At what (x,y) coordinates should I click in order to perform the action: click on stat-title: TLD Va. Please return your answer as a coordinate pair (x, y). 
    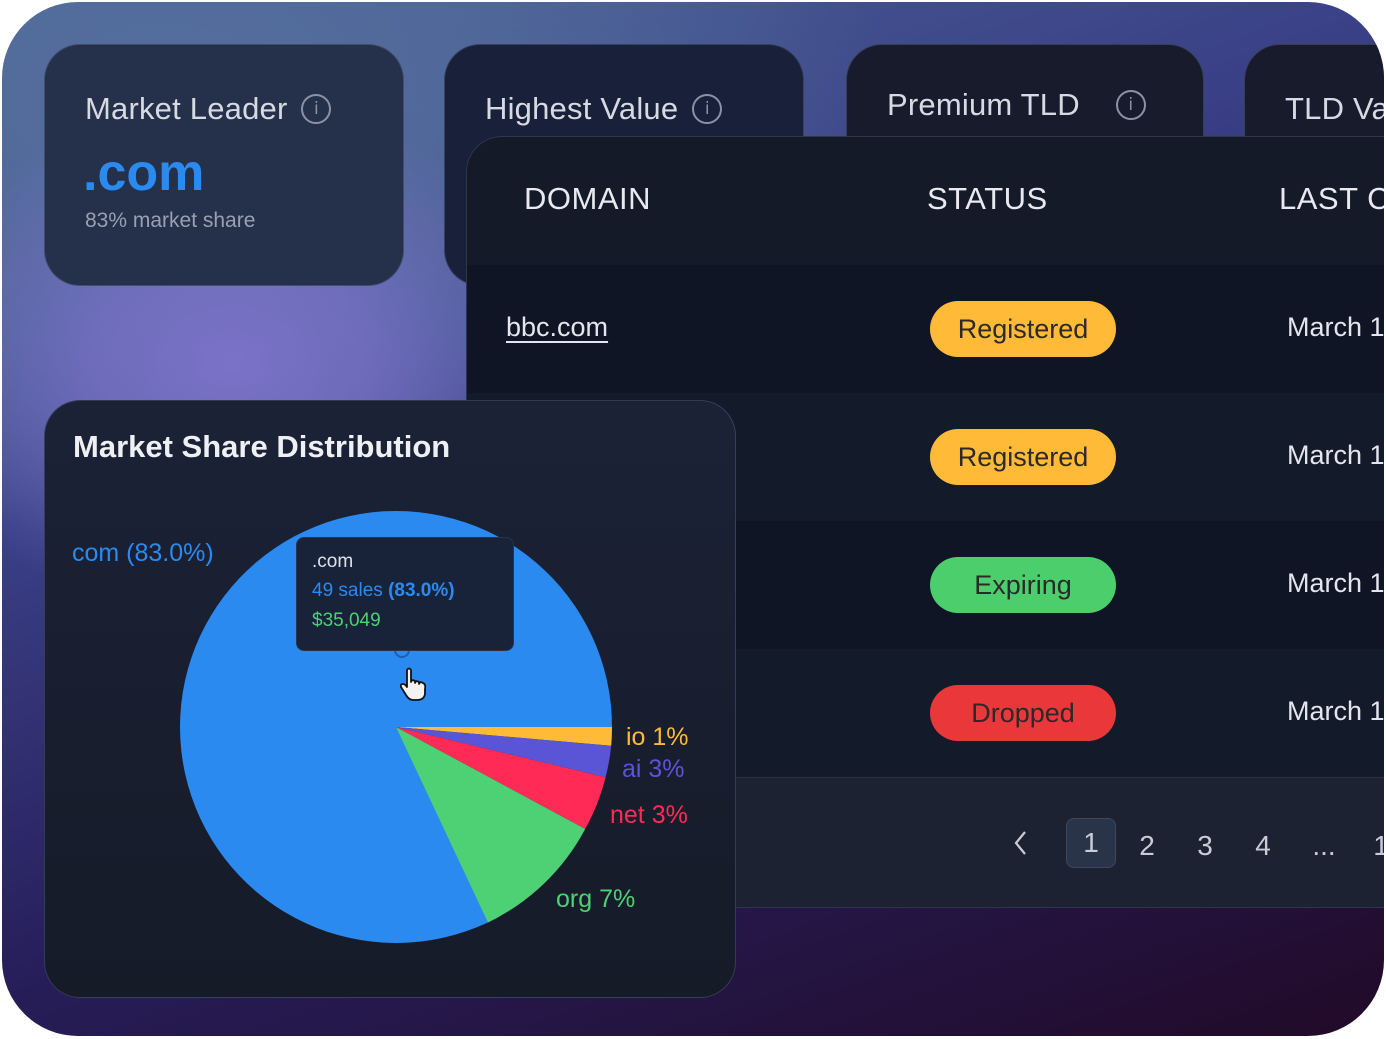
    Looking at the image, I should click on (1334, 108).